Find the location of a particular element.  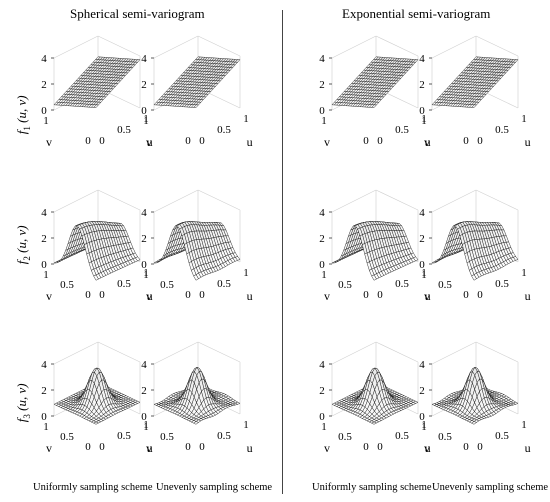

footer-uneven-exponential: Unevenly sampling scheme is located at coordinates (490, 487).